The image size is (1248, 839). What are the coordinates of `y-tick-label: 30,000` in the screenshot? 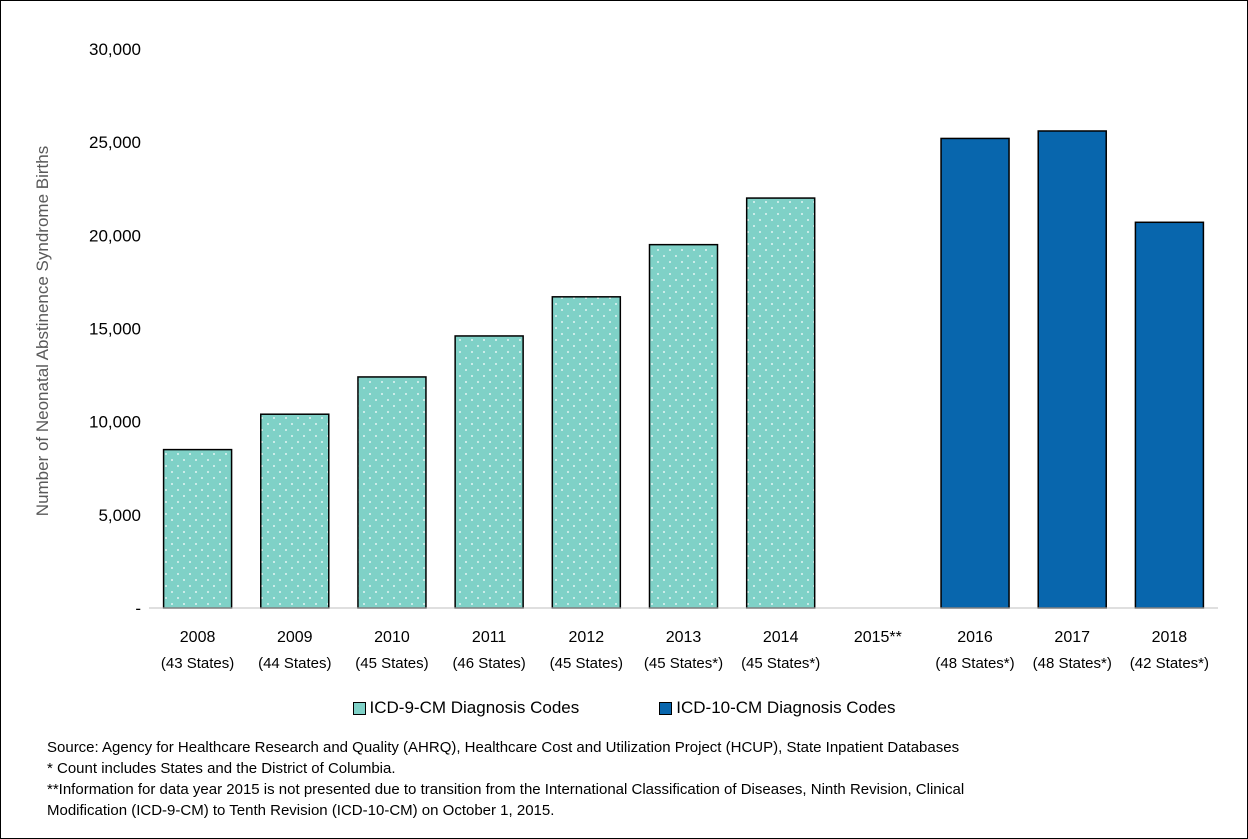 It's located at (115, 49).